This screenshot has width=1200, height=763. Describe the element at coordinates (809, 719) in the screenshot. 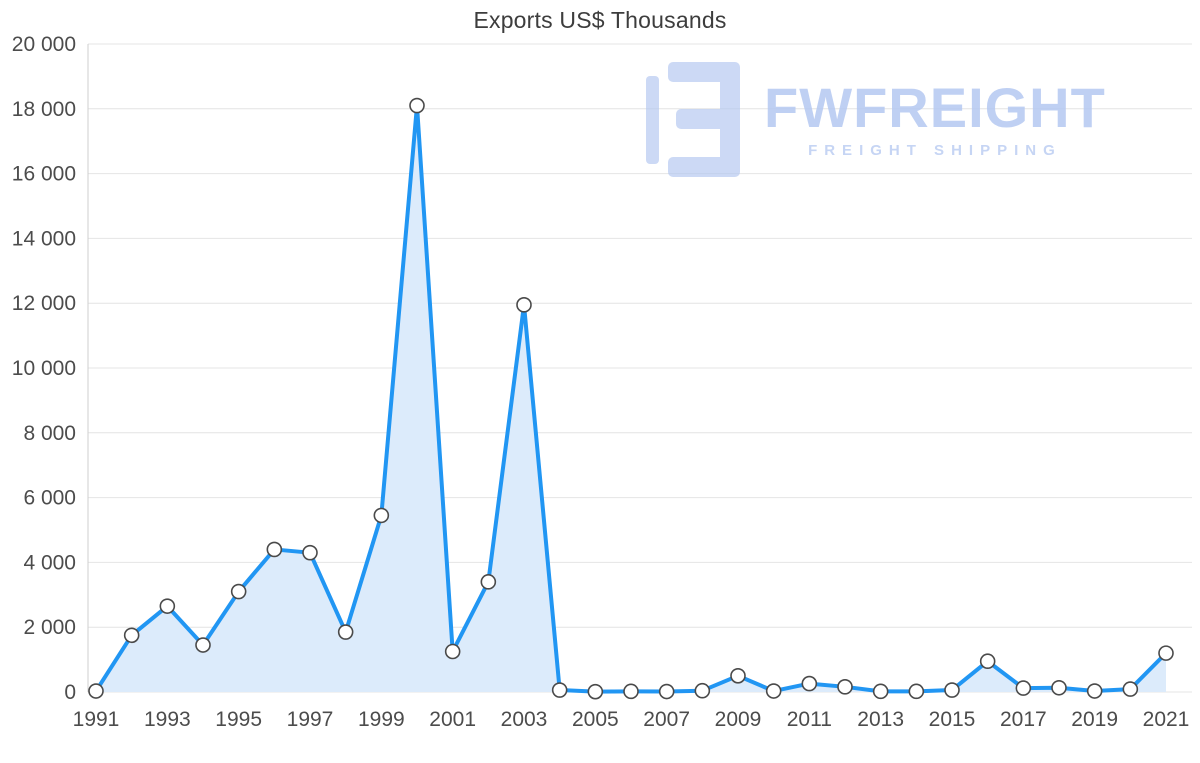

I see `x-tick-label: 2011` at that location.